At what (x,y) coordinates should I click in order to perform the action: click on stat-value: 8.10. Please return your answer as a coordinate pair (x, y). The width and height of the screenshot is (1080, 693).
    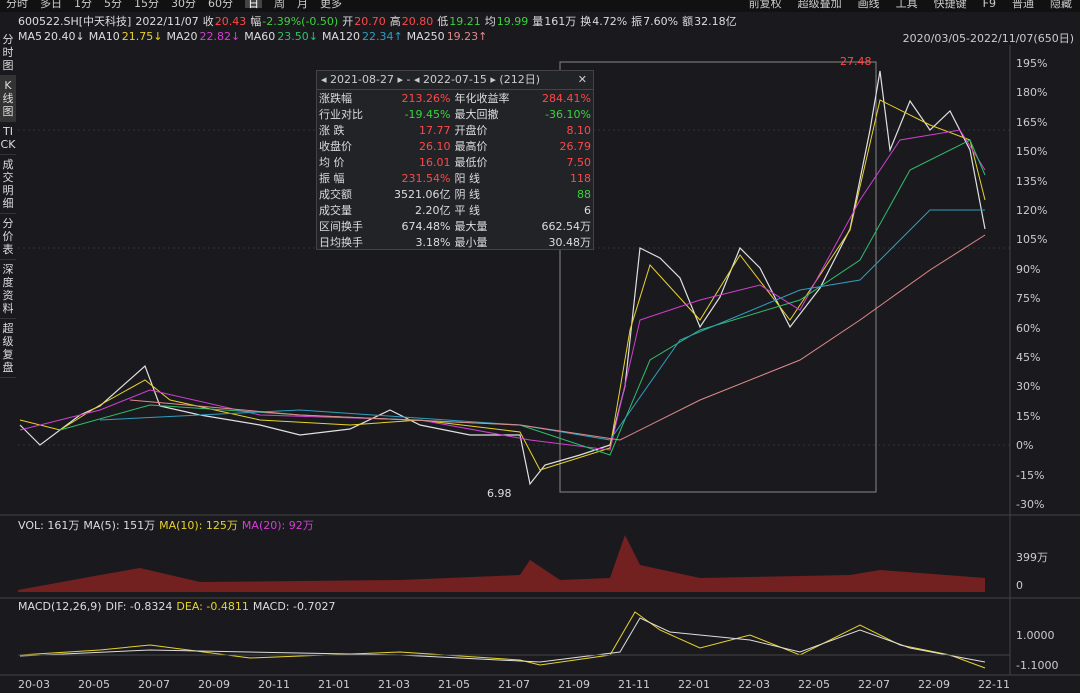
    Looking at the image, I should click on (579, 130).